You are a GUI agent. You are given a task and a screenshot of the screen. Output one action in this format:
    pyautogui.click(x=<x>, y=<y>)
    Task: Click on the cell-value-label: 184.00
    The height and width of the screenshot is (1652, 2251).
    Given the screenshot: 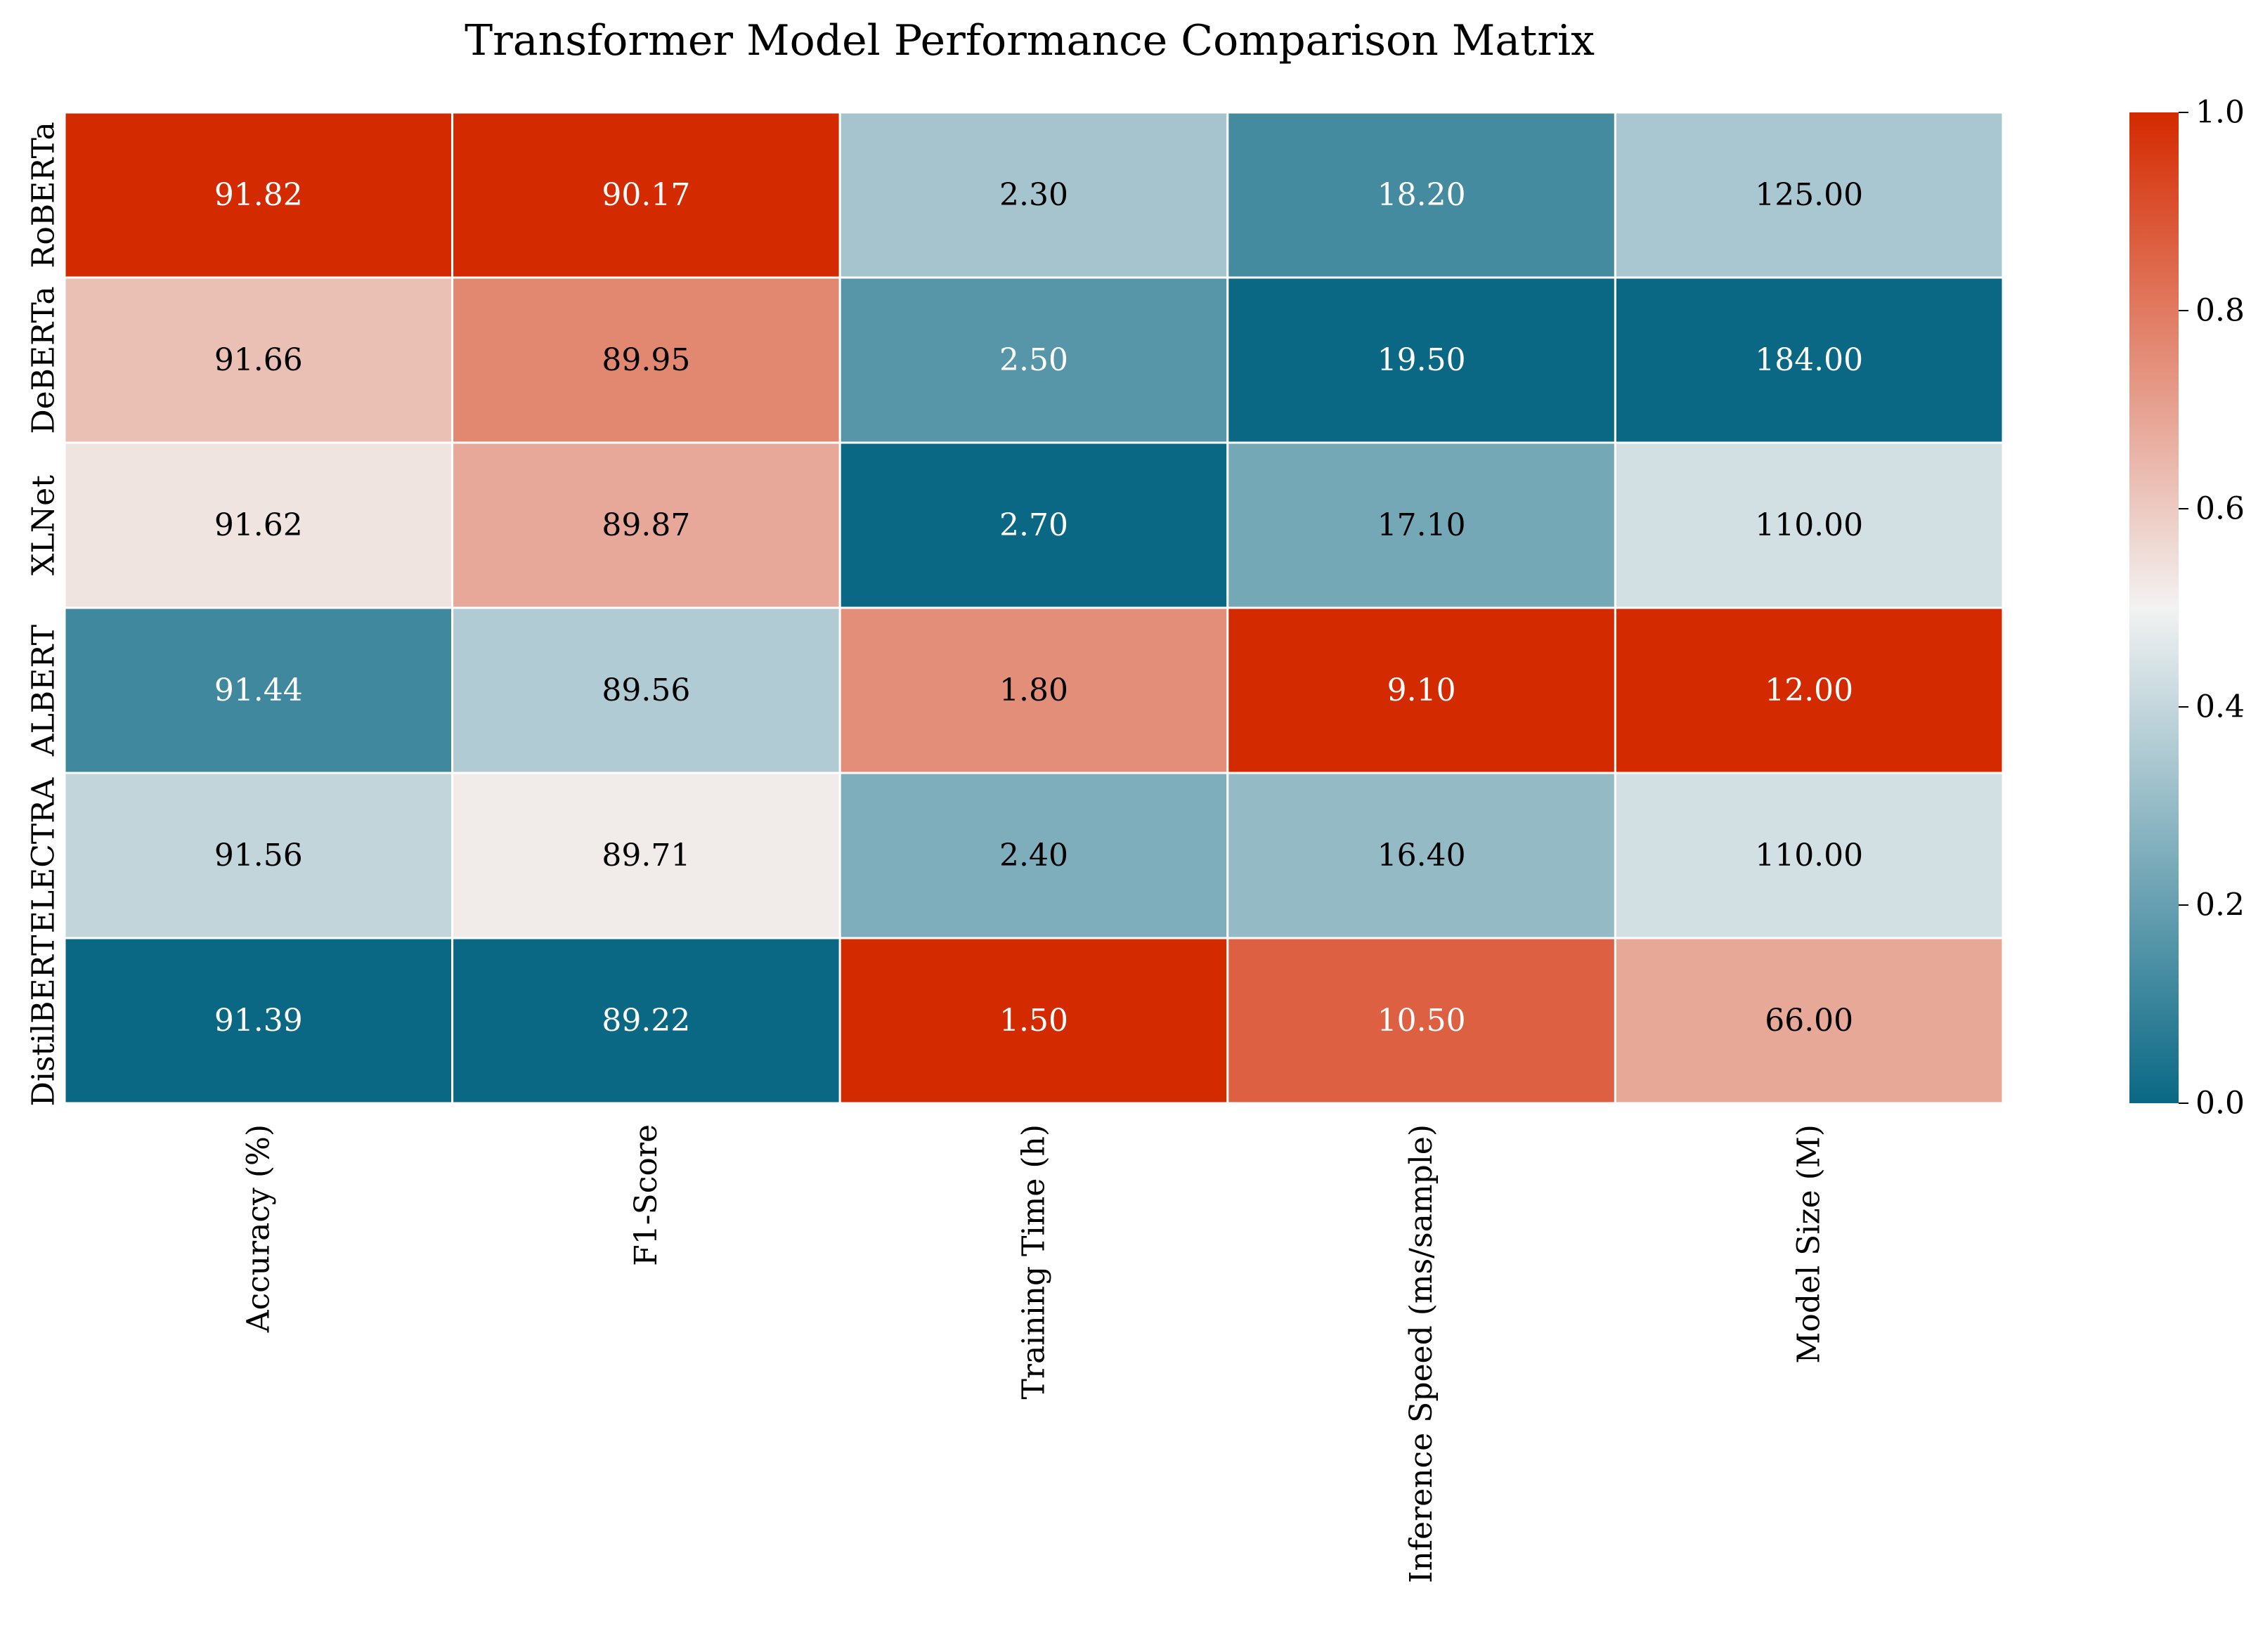 What is the action you would take?
    pyautogui.click(x=1809, y=360)
    